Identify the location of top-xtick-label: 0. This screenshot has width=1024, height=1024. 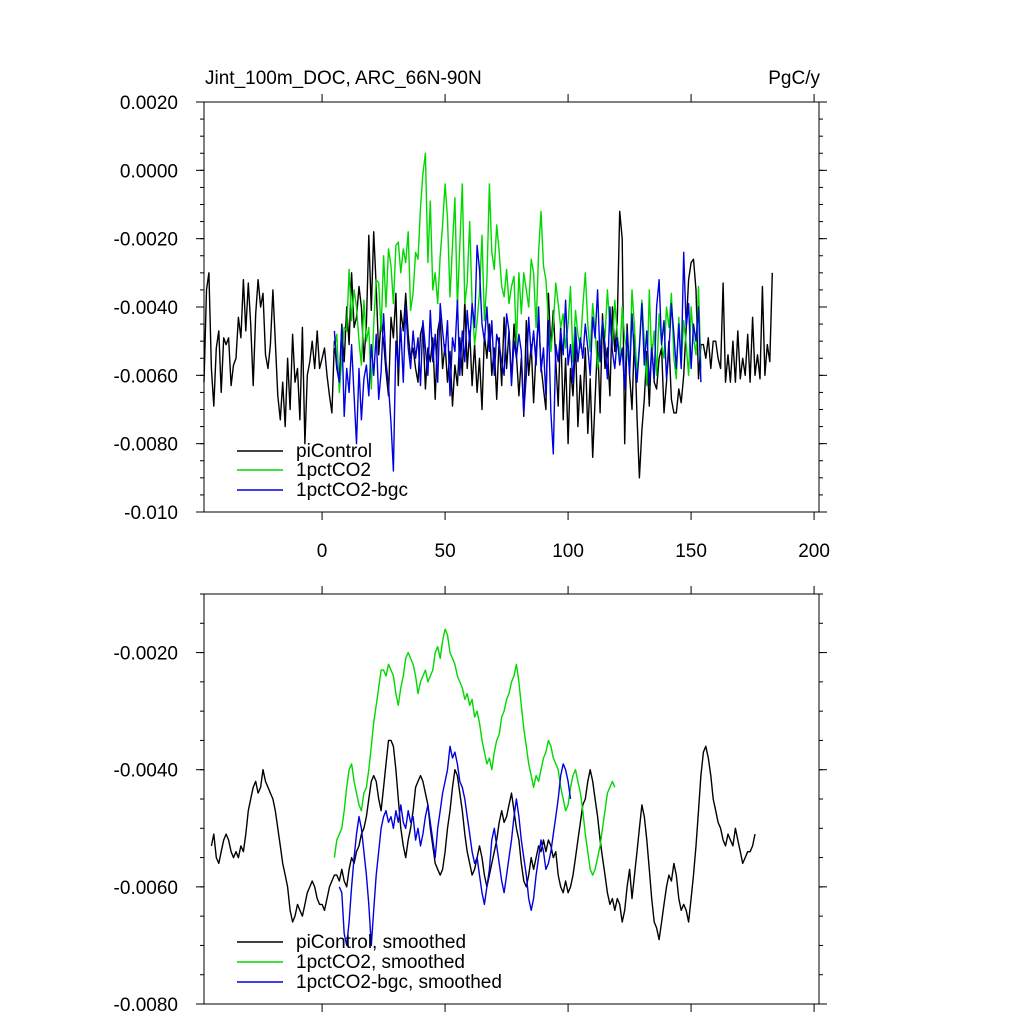
(322, 551).